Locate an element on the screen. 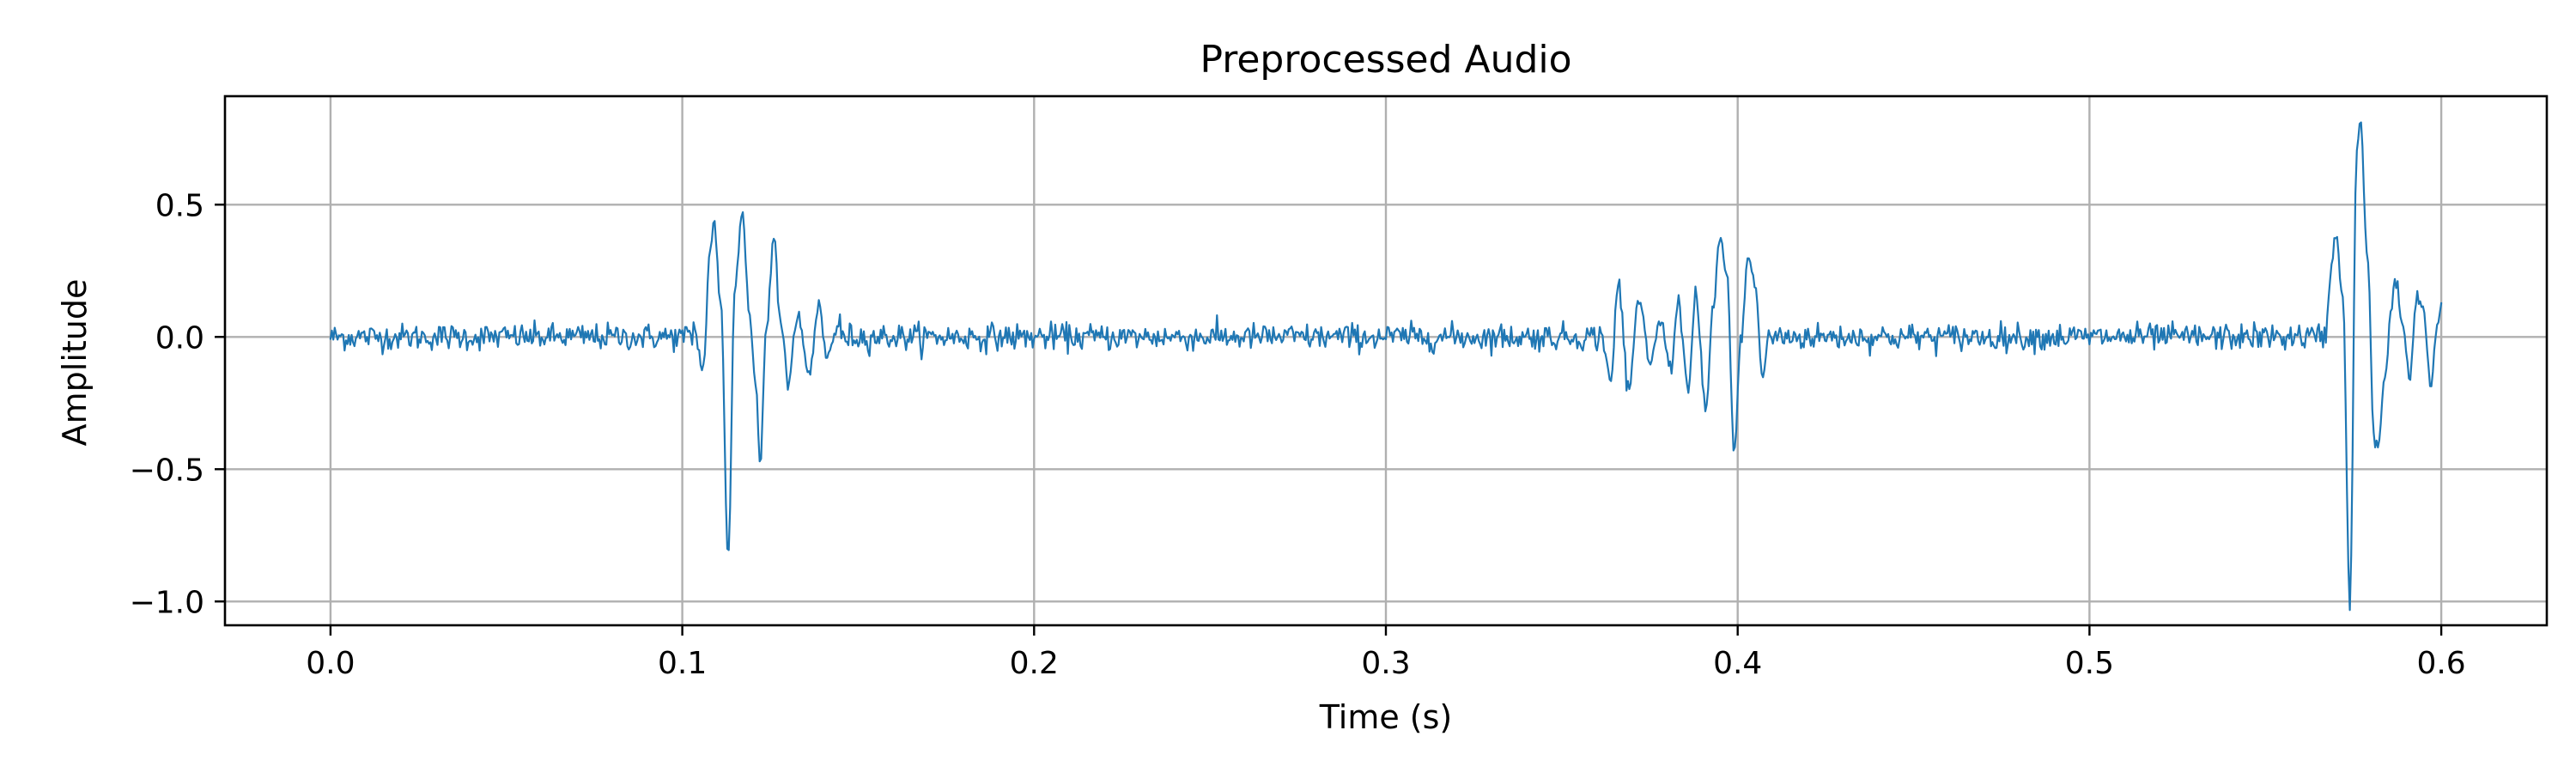 This screenshot has width=2576, height=773. y-tick-label: 0.0 is located at coordinates (180, 338).